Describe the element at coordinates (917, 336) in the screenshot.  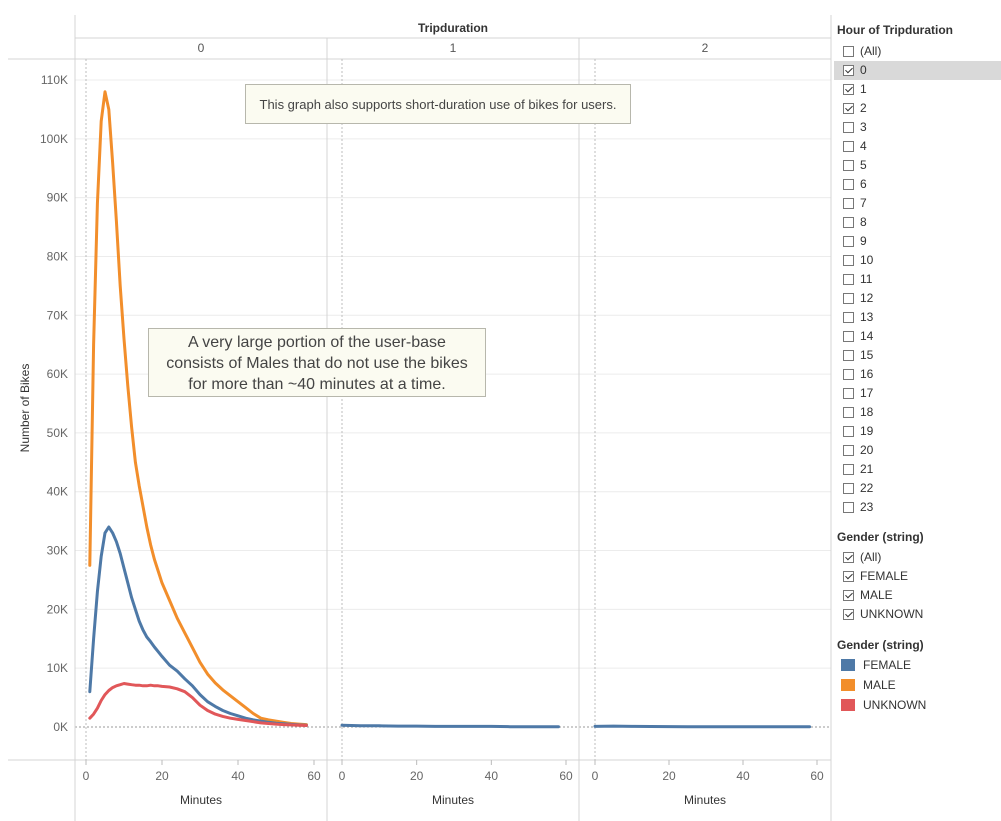
I see `hour-filter-item: 14` at that location.